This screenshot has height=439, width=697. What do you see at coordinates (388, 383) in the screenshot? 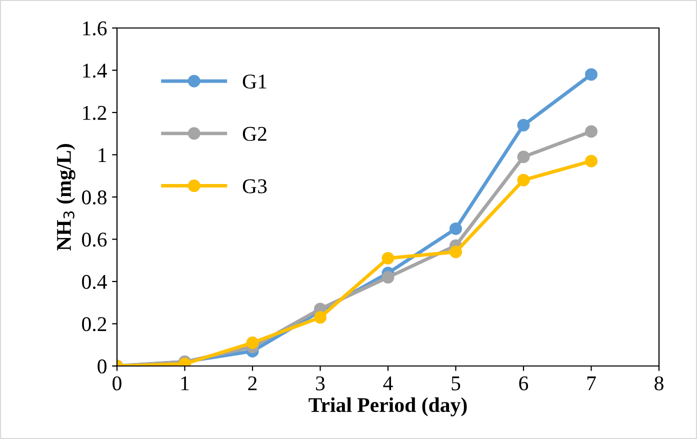
I see `x-tick-label: 4` at bounding box center [388, 383].